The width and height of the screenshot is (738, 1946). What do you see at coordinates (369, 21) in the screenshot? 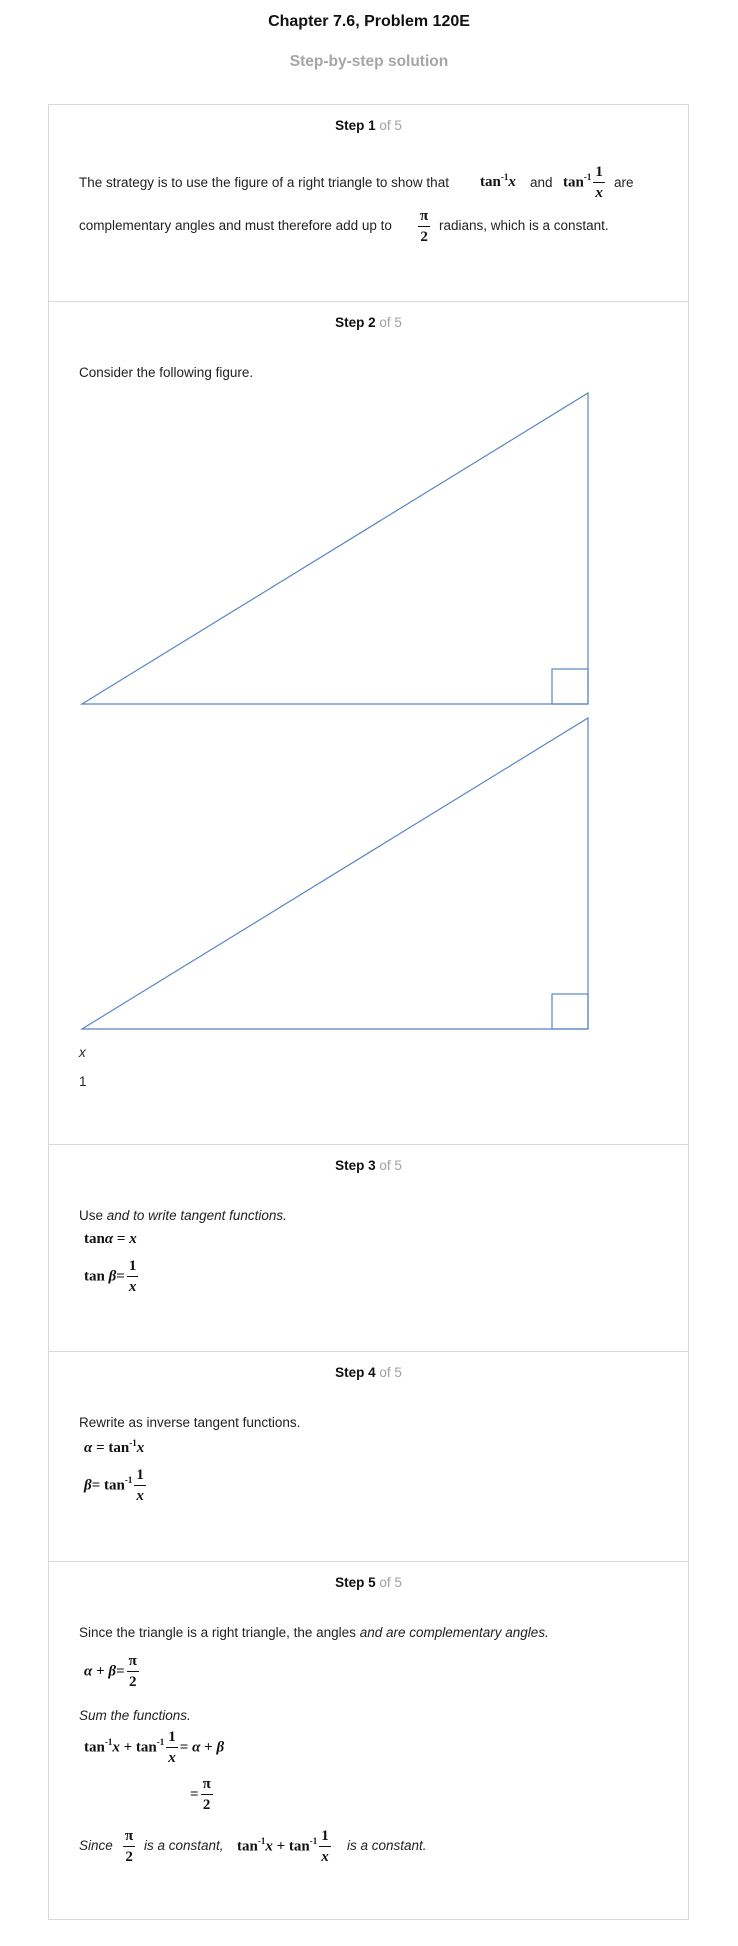
I see `page-title: Chapter 7.6, Problem 120E` at bounding box center [369, 21].